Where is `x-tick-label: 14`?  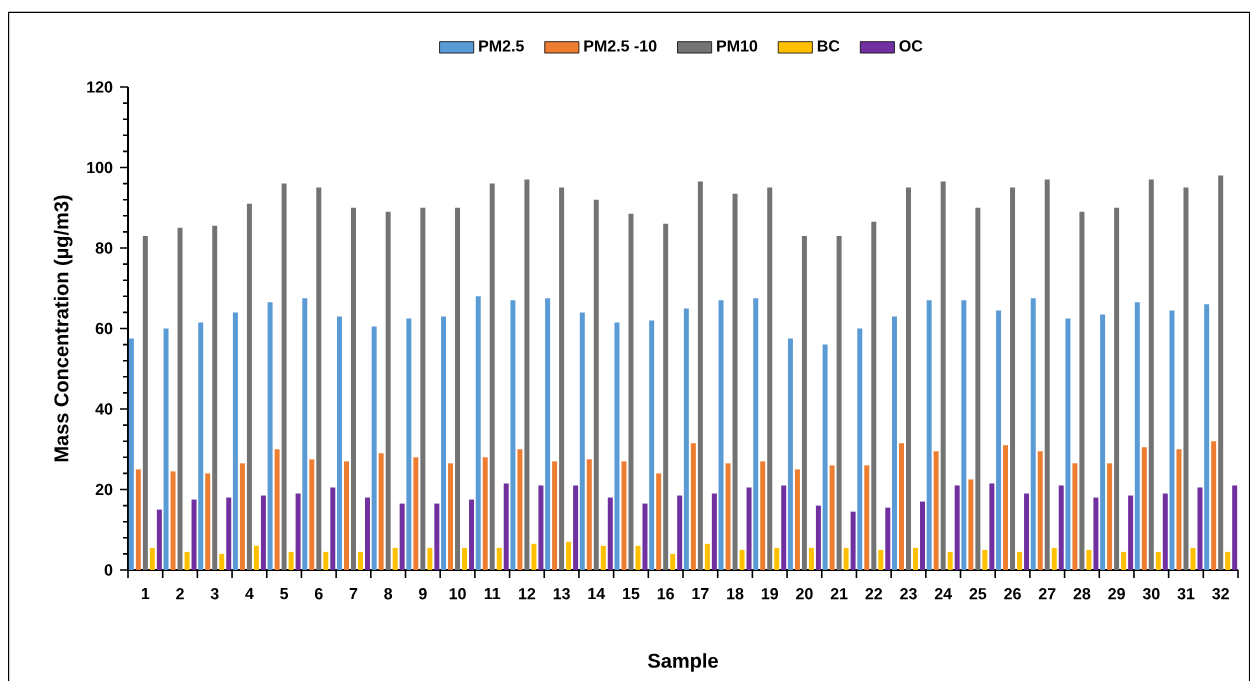 x-tick-label: 14 is located at coordinates (597, 594).